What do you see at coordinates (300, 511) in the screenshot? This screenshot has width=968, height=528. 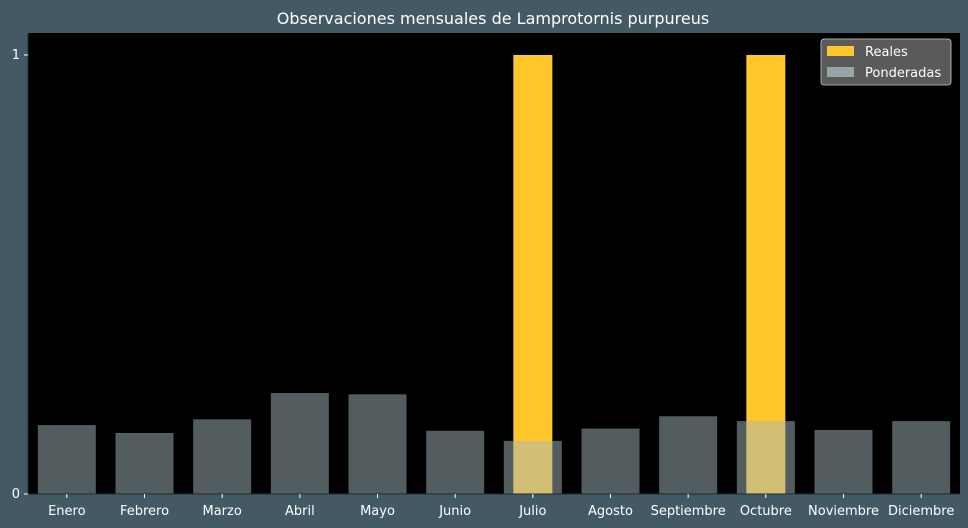 I see `x-tick-label-abril: Abril` at bounding box center [300, 511].